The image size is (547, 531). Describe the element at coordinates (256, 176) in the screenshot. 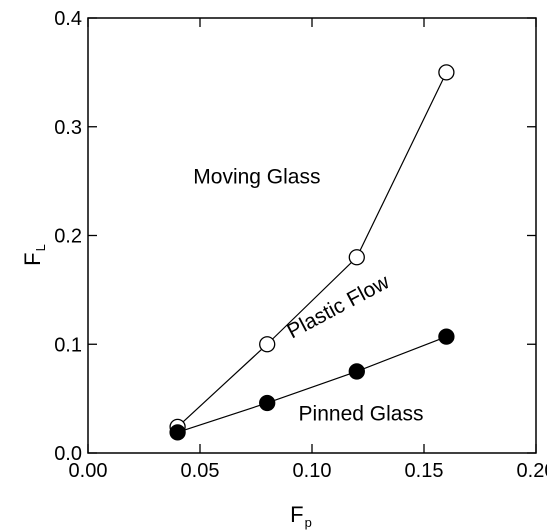

I see `annotation-label: Moving Glass` at that location.